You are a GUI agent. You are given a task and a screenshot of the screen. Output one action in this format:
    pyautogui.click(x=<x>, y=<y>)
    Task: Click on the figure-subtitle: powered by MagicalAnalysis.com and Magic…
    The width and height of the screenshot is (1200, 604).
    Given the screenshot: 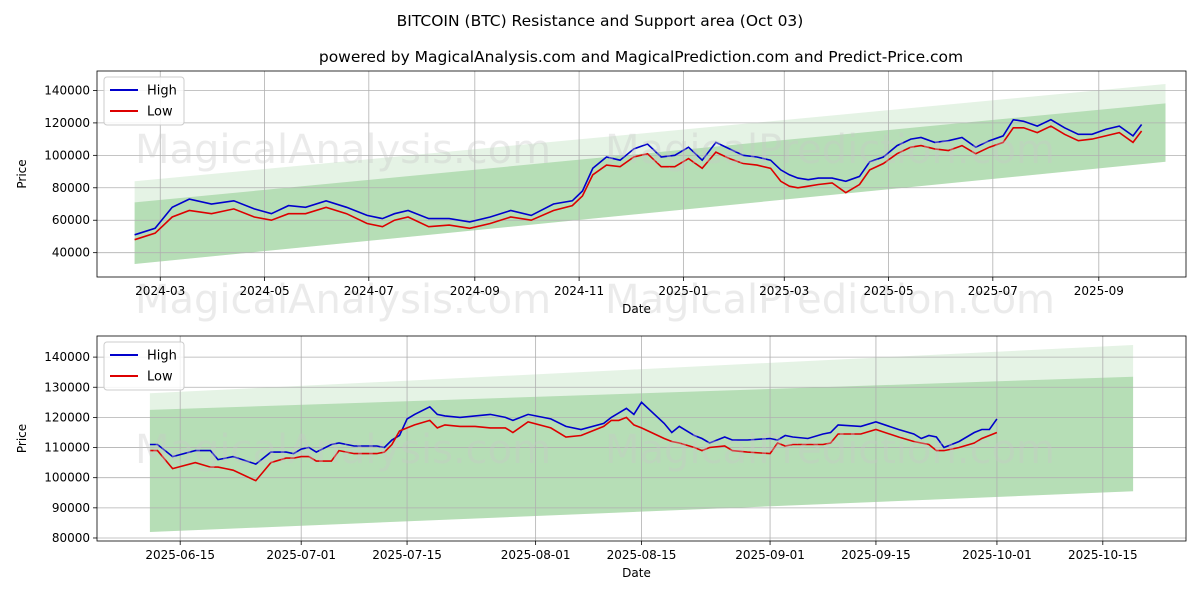 What is the action you would take?
    pyautogui.click(x=641, y=57)
    